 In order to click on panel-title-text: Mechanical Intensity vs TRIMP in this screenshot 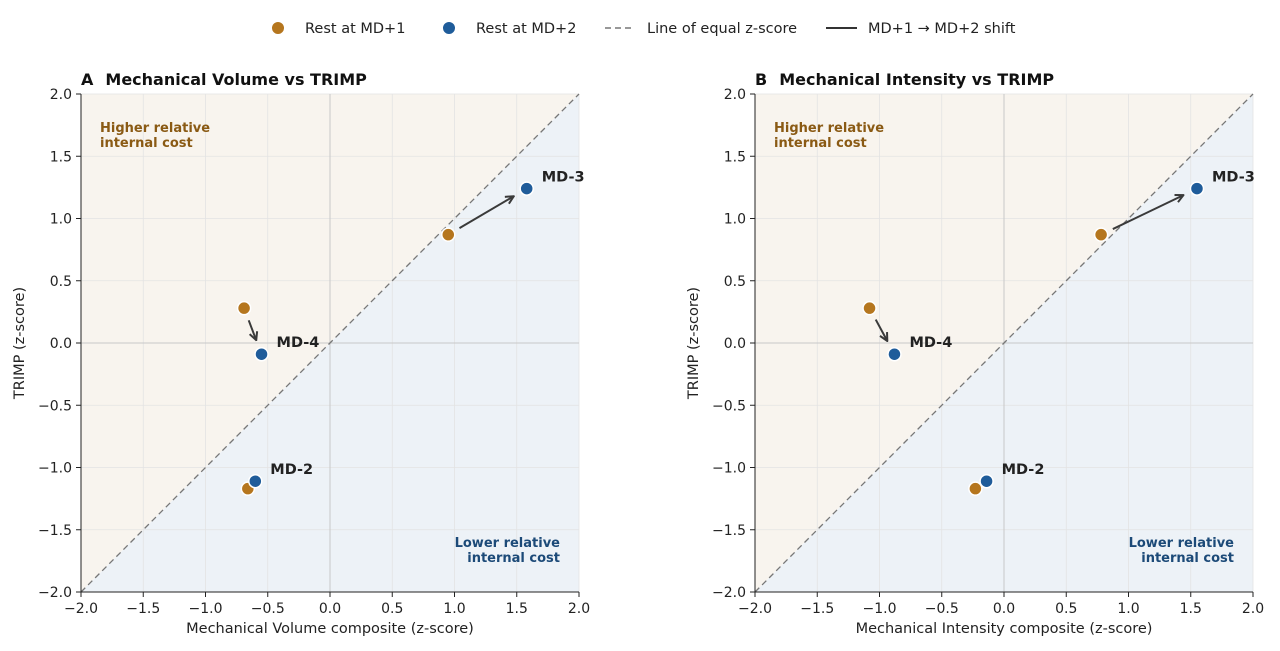, I will do `click(916, 79)`.